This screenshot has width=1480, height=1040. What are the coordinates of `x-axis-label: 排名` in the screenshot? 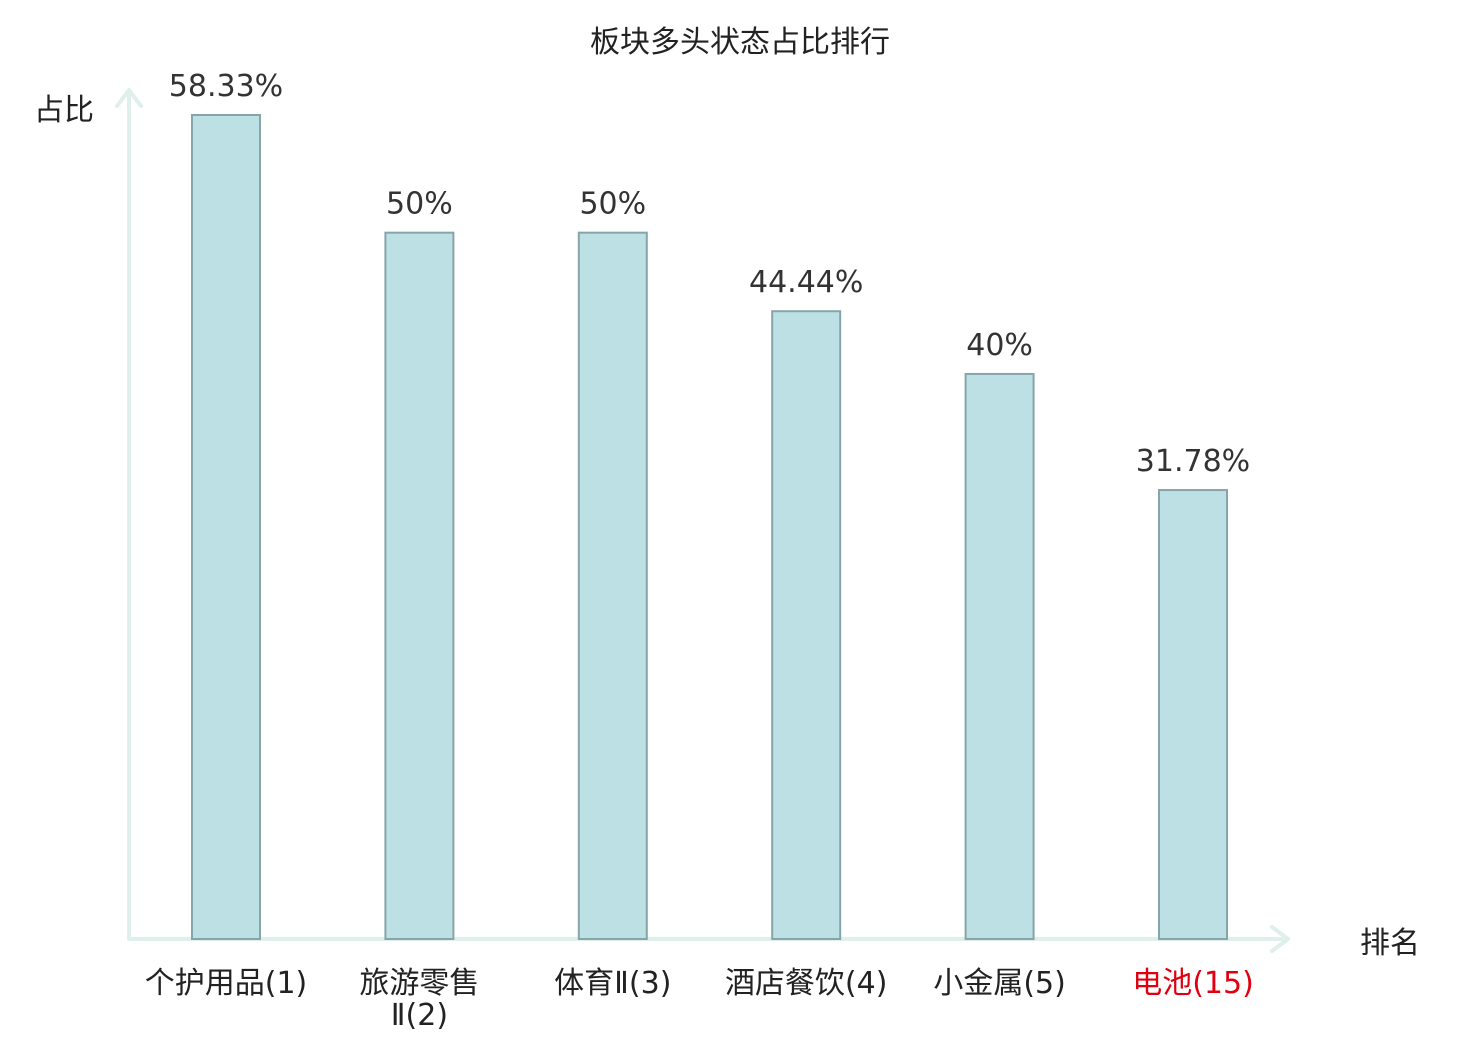 It's located at (1390, 943).